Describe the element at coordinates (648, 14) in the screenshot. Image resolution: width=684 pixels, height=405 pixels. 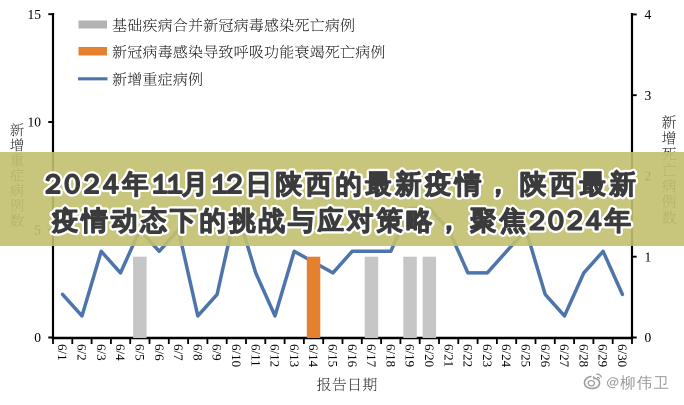
I see `svg-text: 4` at that location.